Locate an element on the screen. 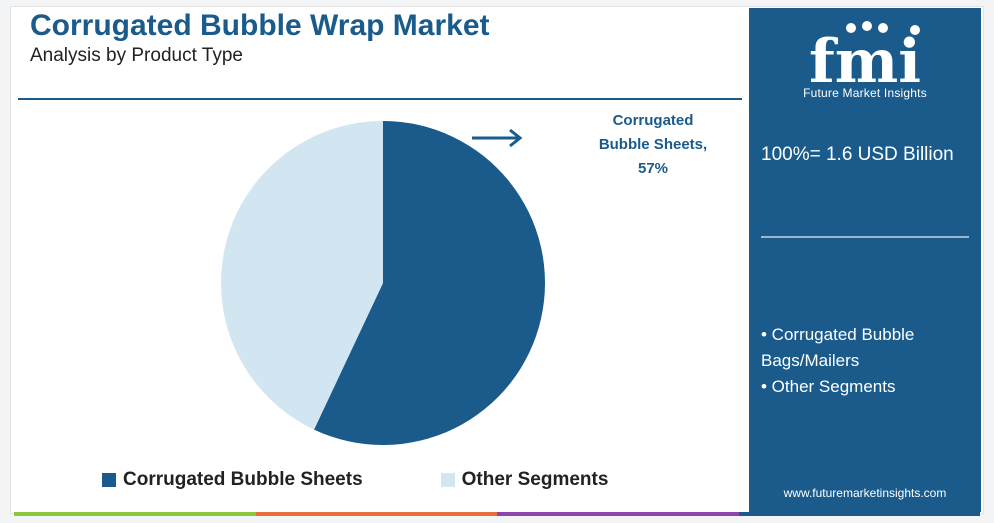 This screenshot has height=523, width=994. page-subtitle: Analysis by Product Type is located at coordinates (136, 55).